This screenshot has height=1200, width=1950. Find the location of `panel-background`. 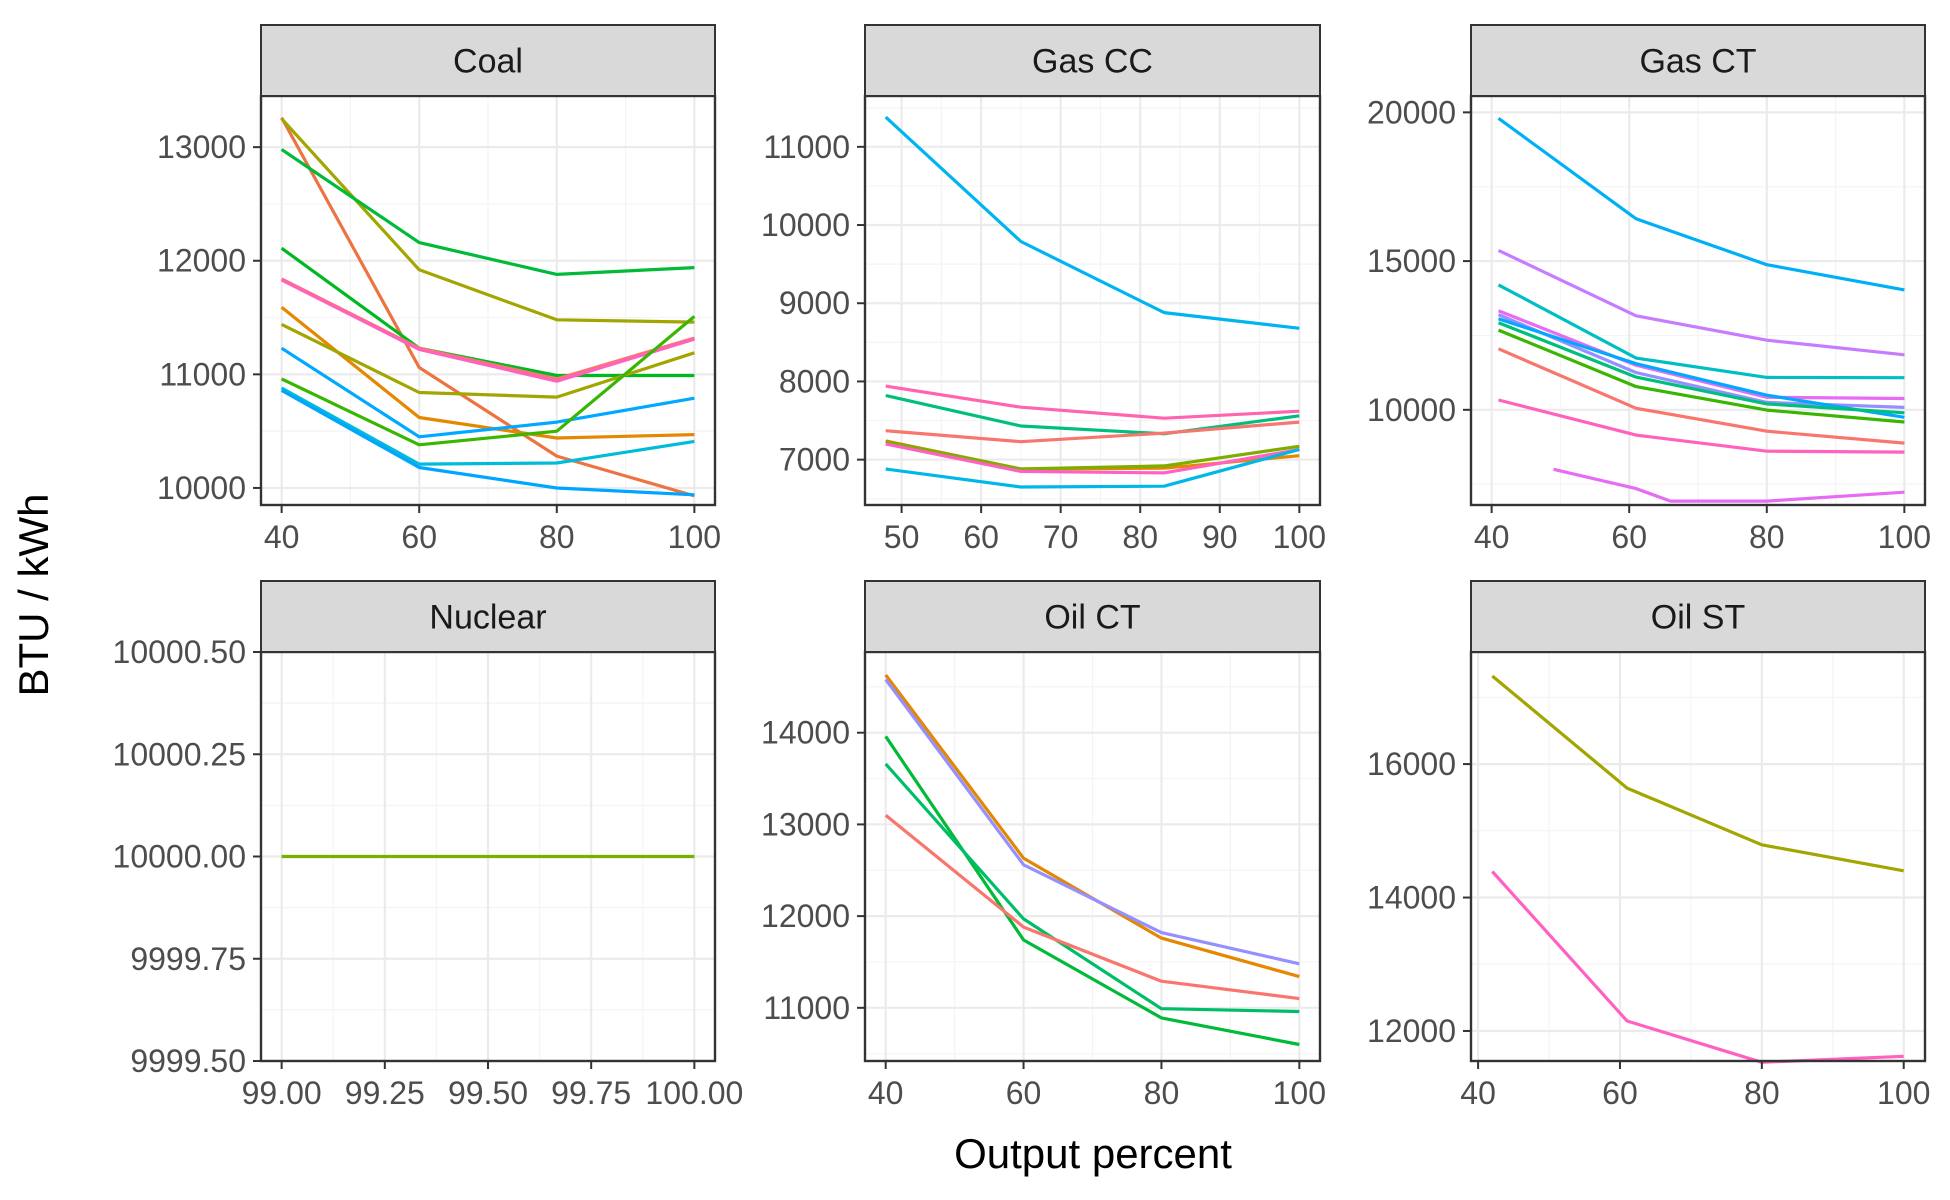

panel-background is located at coordinates (1092, 300).